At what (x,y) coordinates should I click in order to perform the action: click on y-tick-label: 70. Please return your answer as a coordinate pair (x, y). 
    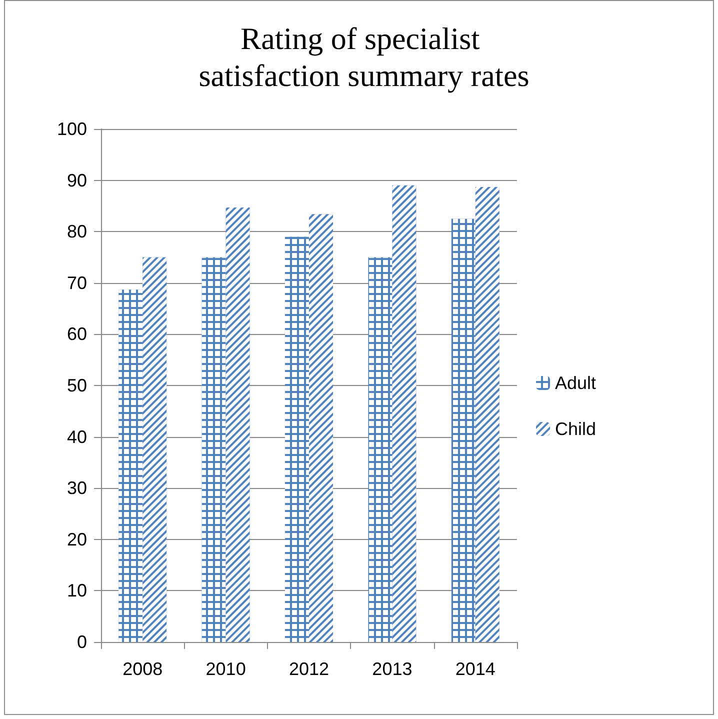
    Looking at the image, I should click on (76, 282).